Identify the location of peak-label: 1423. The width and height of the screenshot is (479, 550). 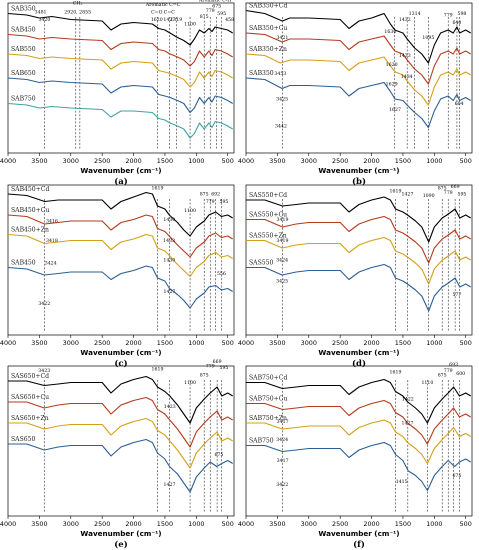
(170, 407).